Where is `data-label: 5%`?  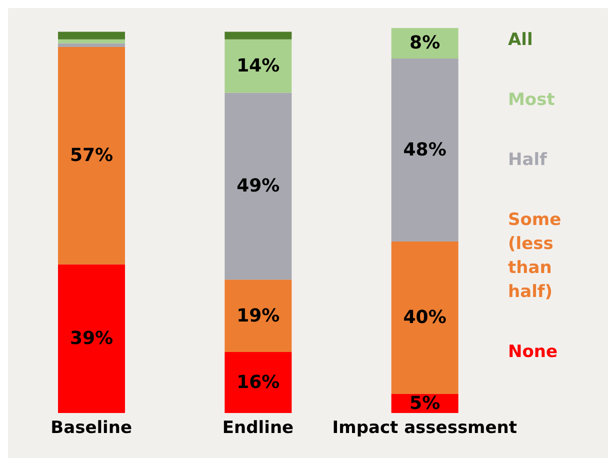 data-label: 5% is located at coordinates (425, 403).